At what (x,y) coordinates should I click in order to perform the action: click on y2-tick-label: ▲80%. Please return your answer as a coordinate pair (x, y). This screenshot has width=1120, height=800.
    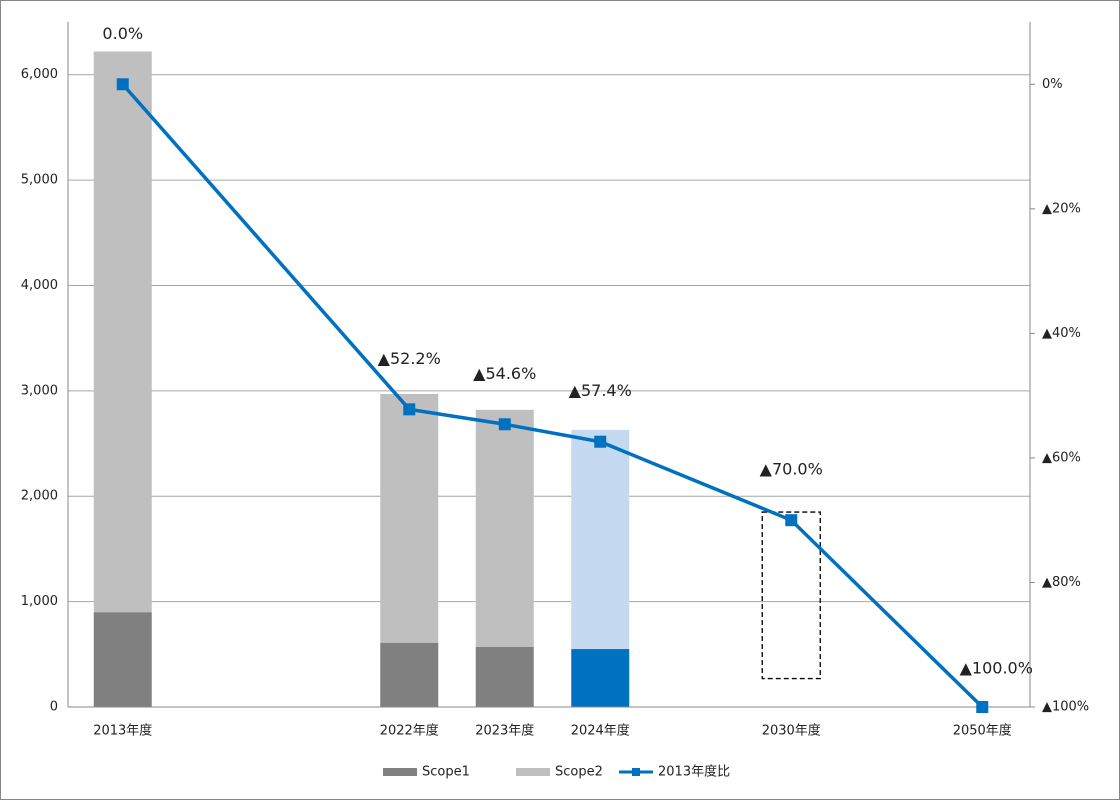
    Looking at the image, I should click on (1061, 582).